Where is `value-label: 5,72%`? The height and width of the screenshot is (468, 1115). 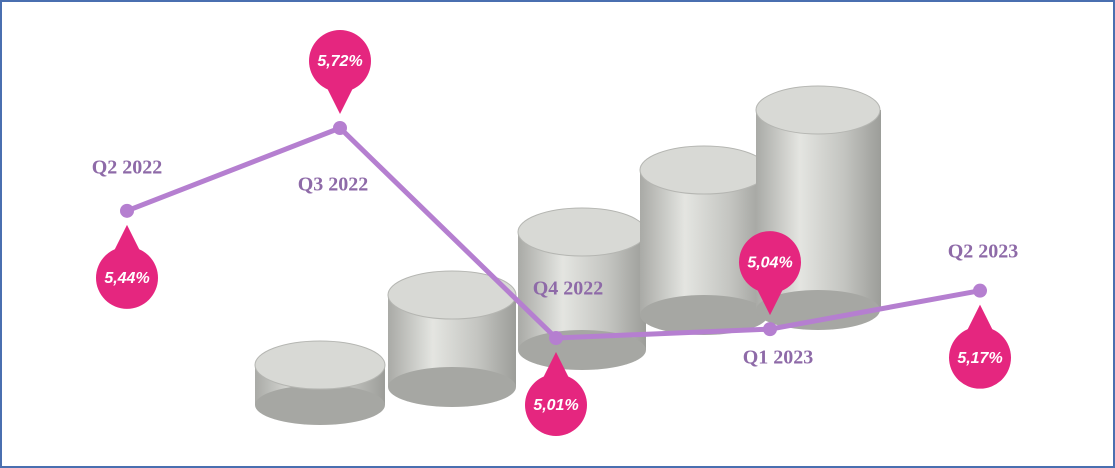
value-label: 5,72% is located at coordinates (339, 61).